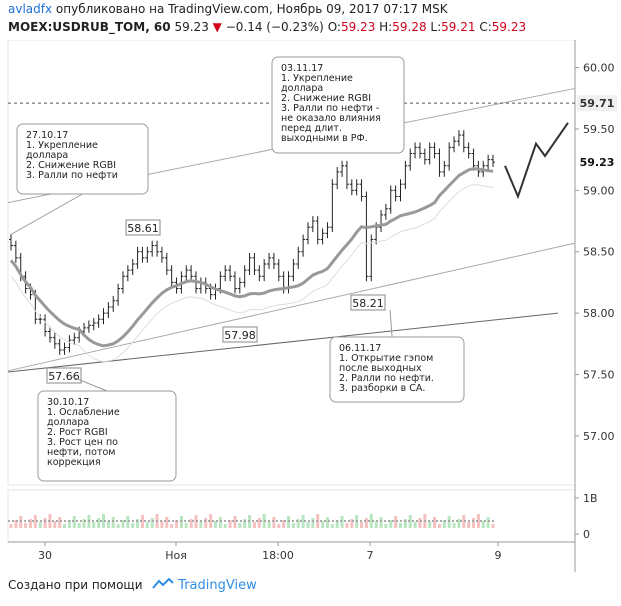 This screenshot has width=621, height=606. Describe the element at coordinates (30, 9) in the screenshot. I see `author-link: avladfx` at that location.